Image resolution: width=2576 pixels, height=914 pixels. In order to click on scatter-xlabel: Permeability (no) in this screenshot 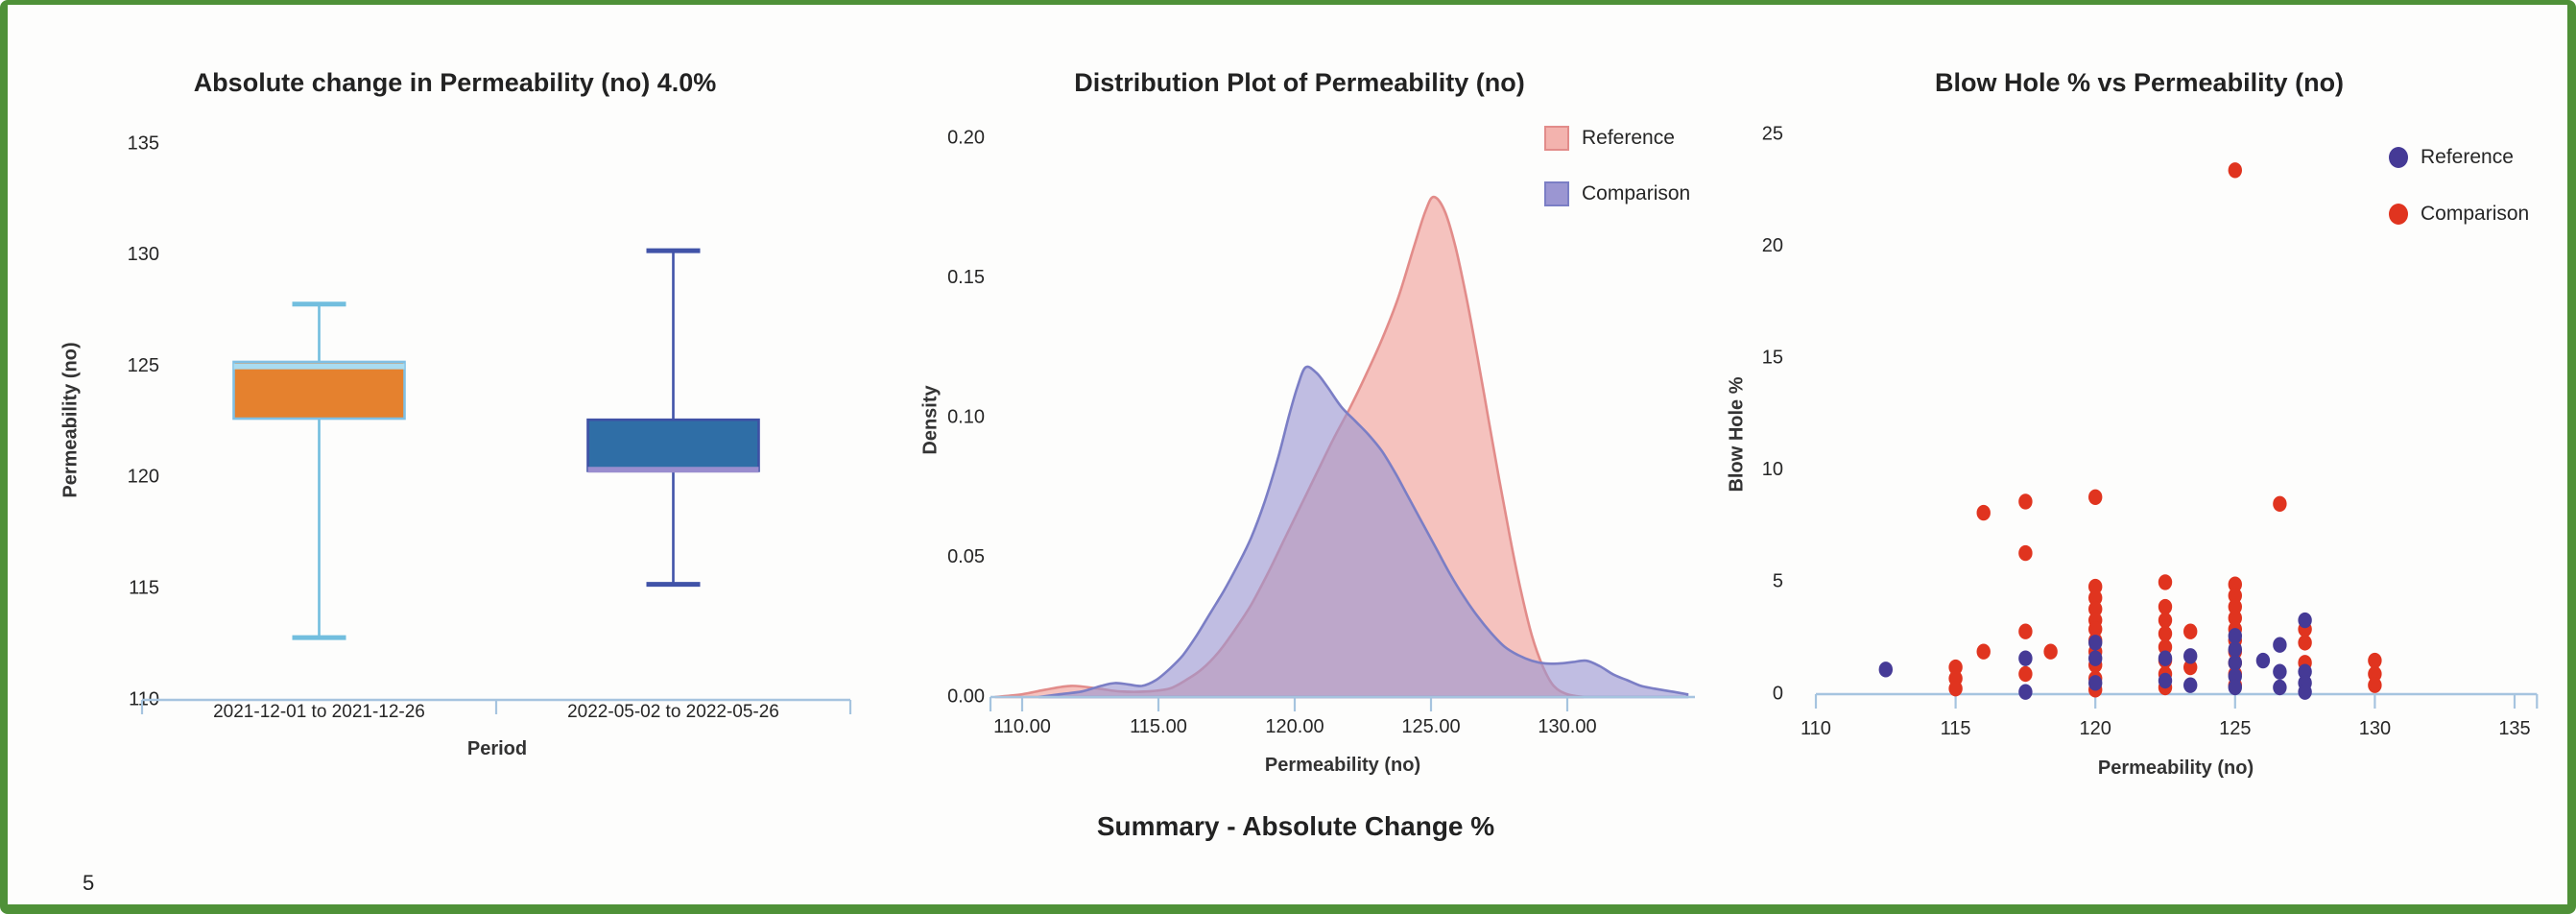, I will do `click(2175, 769)`.